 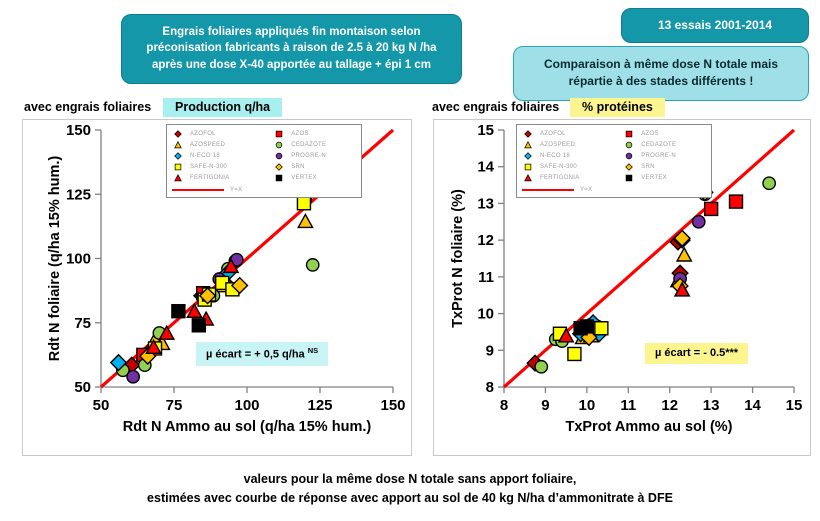 What do you see at coordinates (88, 107) in the screenshot?
I see `left-chart-header-prefix: avec engrais foliaires` at bounding box center [88, 107].